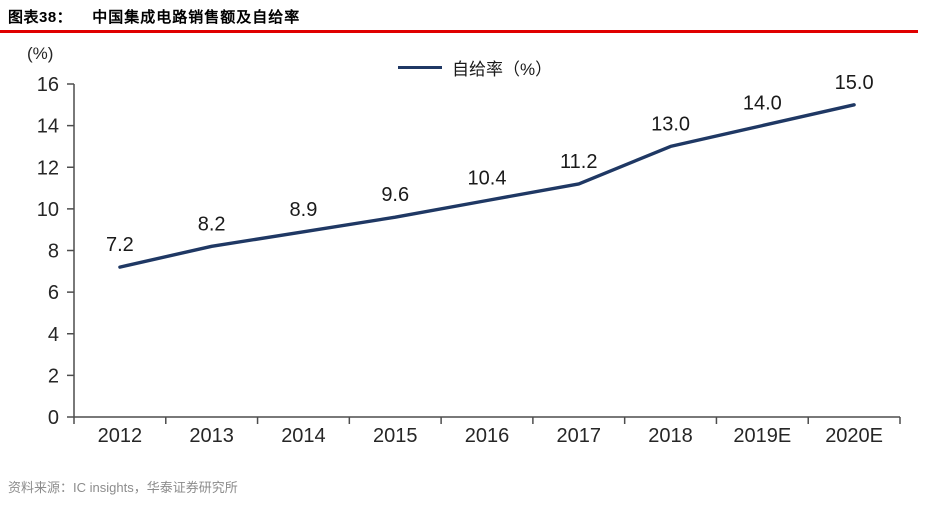 The image size is (925, 511). Describe the element at coordinates (48, 127) in the screenshot. I see `svg-text: 14` at that location.